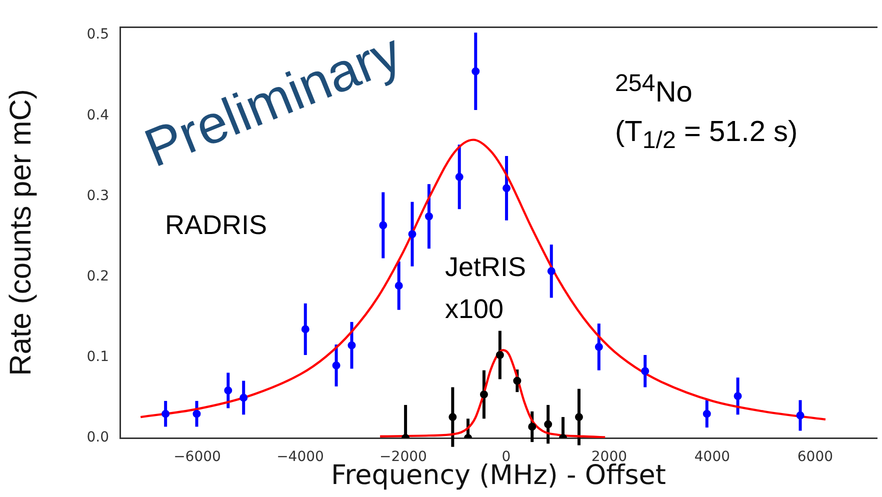 This screenshot has width=882, height=497. Describe the element at coordinates (98, 115) in the screenshot. I see `y-tick-label: 0.4` at that location.